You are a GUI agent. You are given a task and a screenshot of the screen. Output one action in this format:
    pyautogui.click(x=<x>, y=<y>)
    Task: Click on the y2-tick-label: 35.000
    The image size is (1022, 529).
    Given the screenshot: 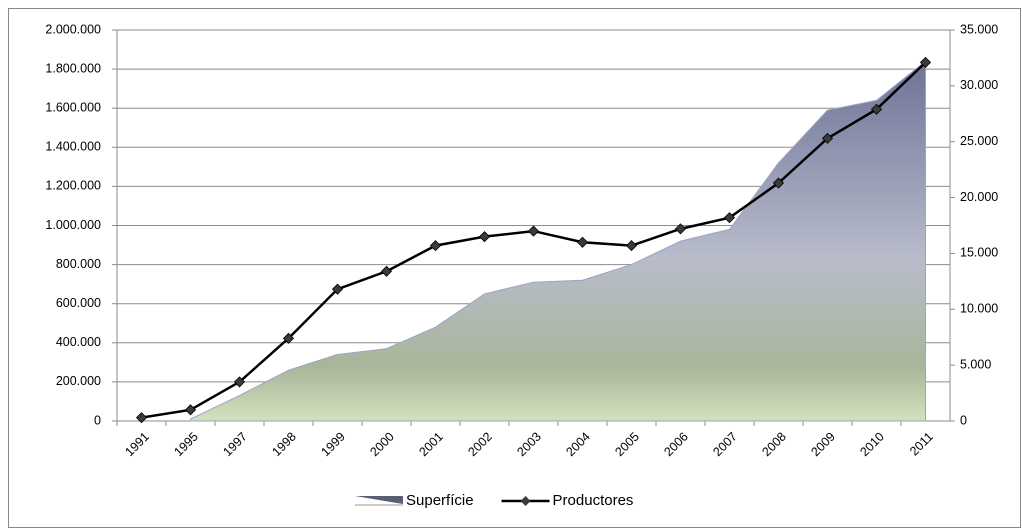 What is the action you would take?
    pyautogui.click(x=979, y=29)
    